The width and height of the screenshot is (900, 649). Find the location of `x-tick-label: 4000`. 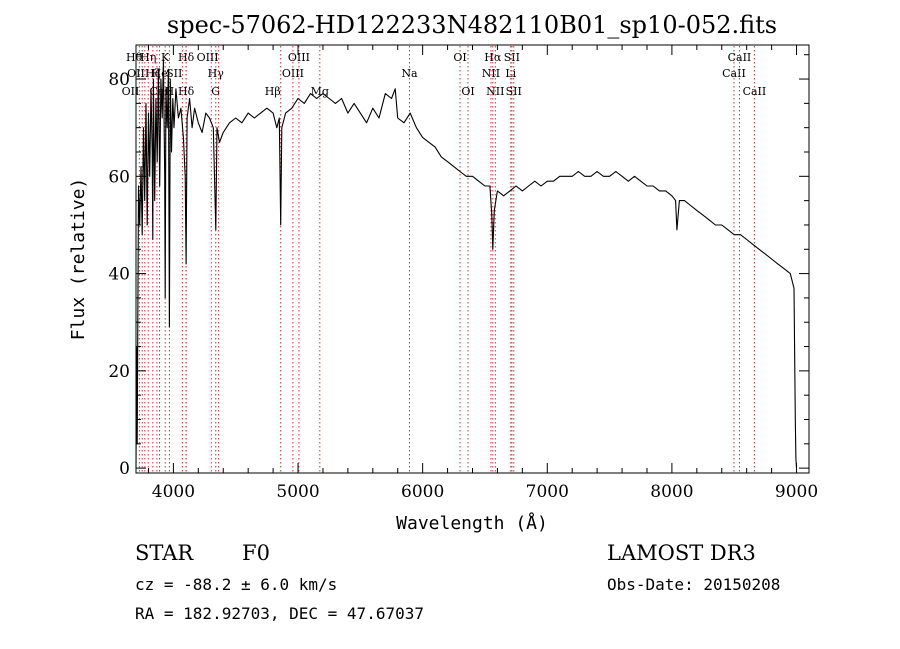

x-tick-label: 4000 is located at coordinates (173, 492).